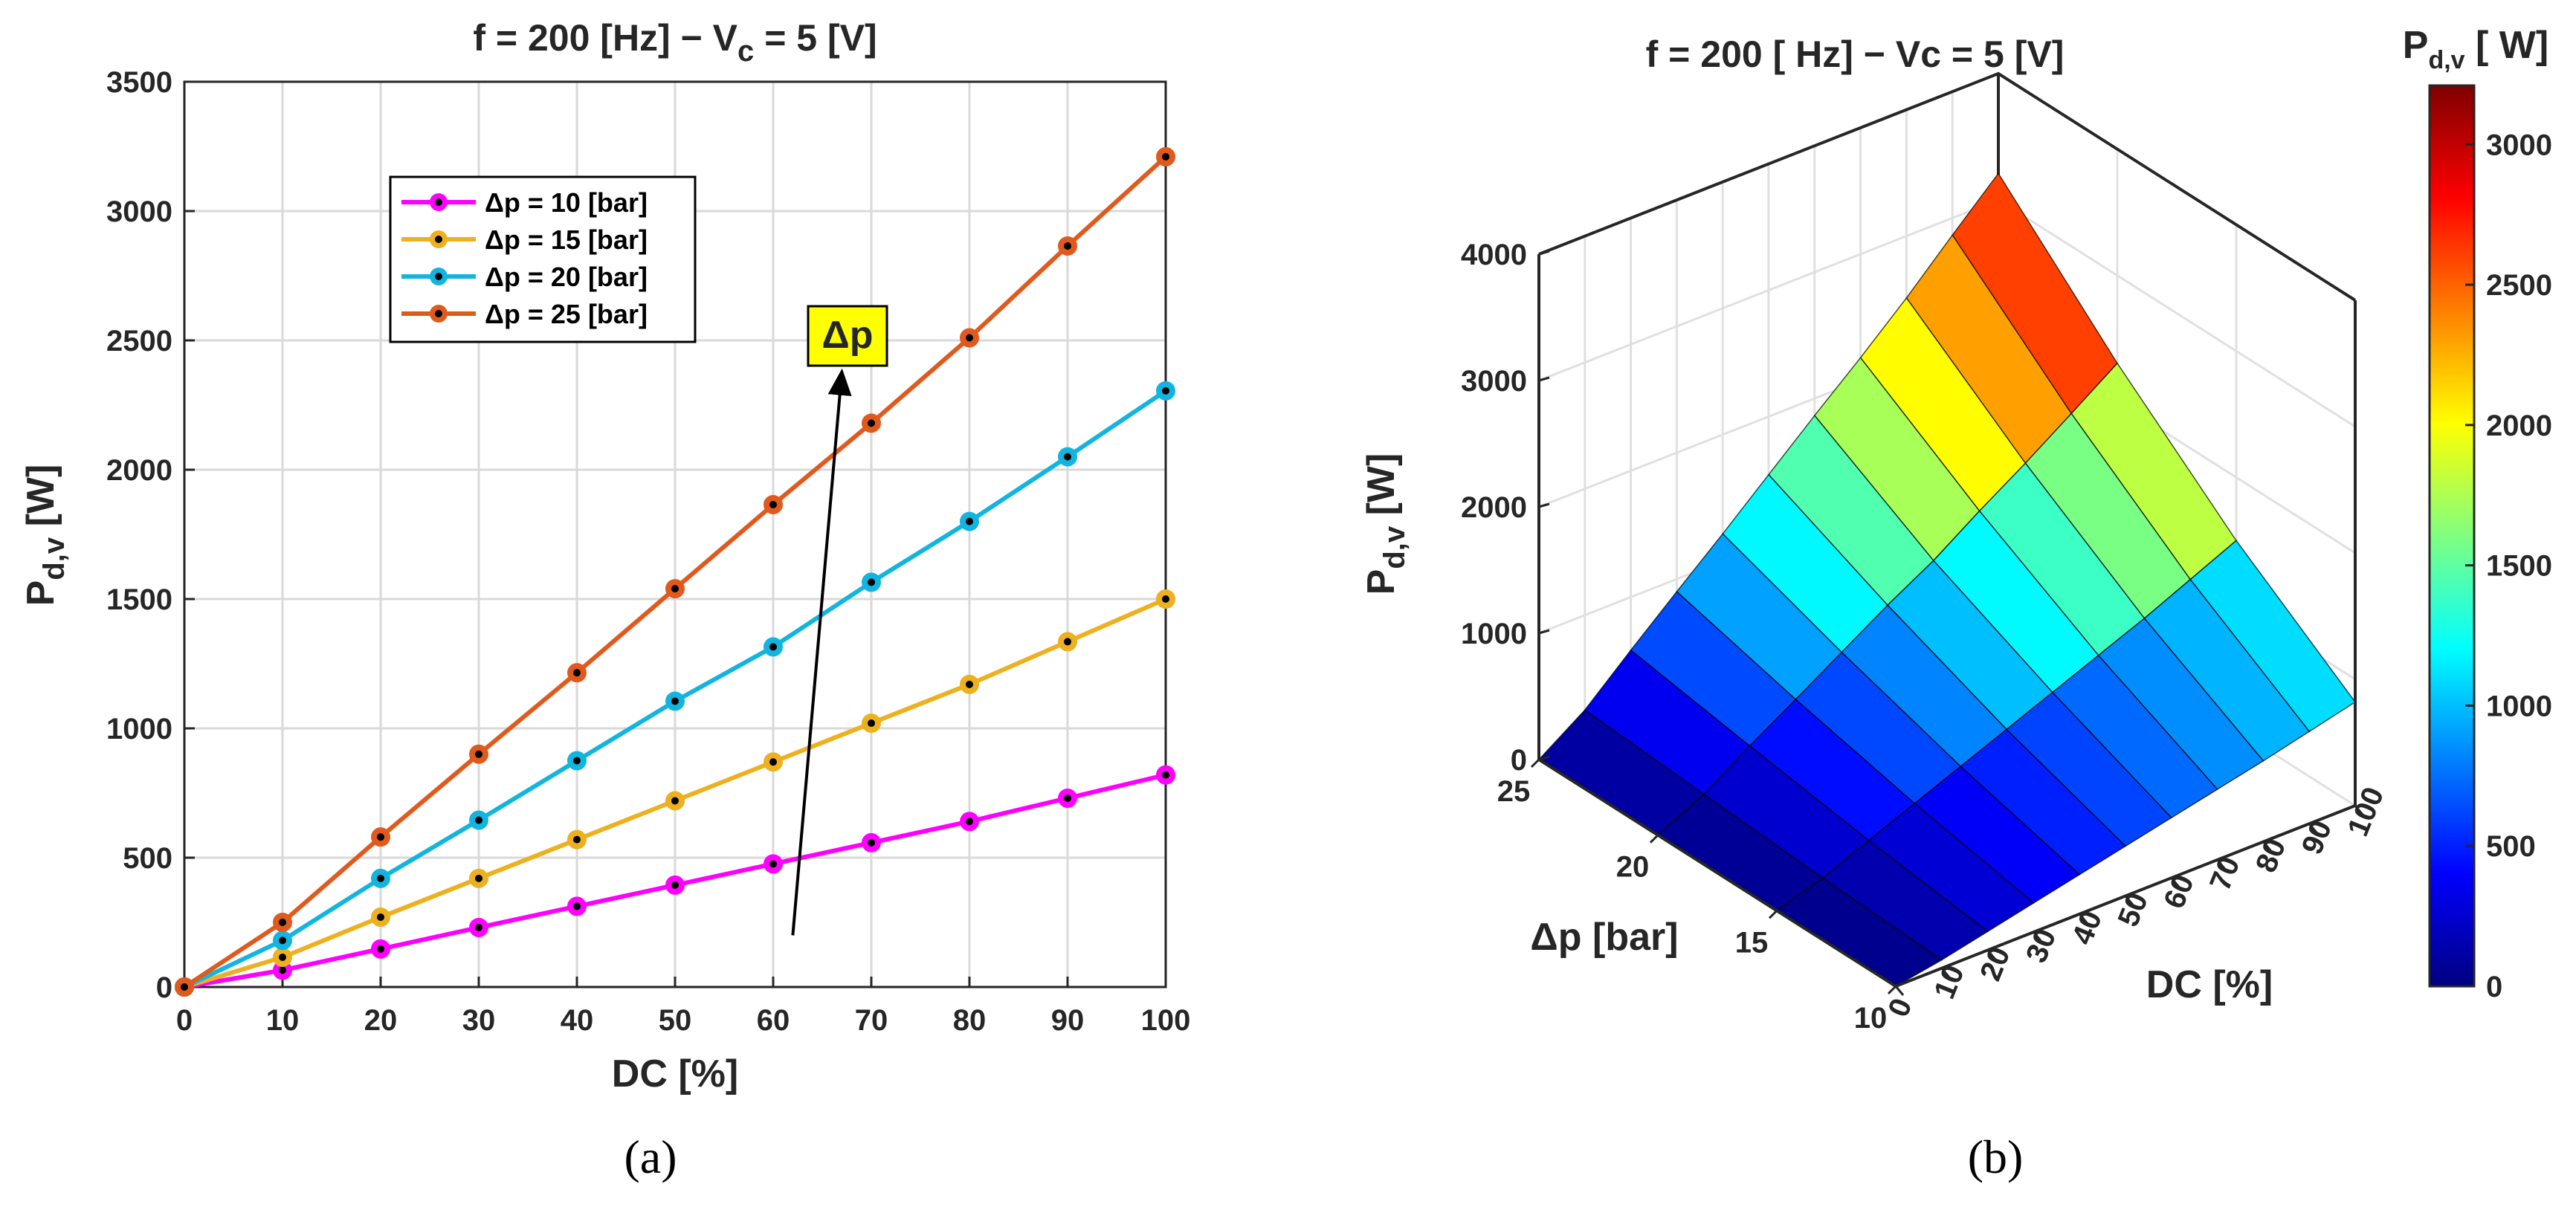 The width and height of the screenshot is (2576, 1207). Describe the element at coordinates (2225, 874) in the screenshot. I see `dc-tick-label: 70` at that location.